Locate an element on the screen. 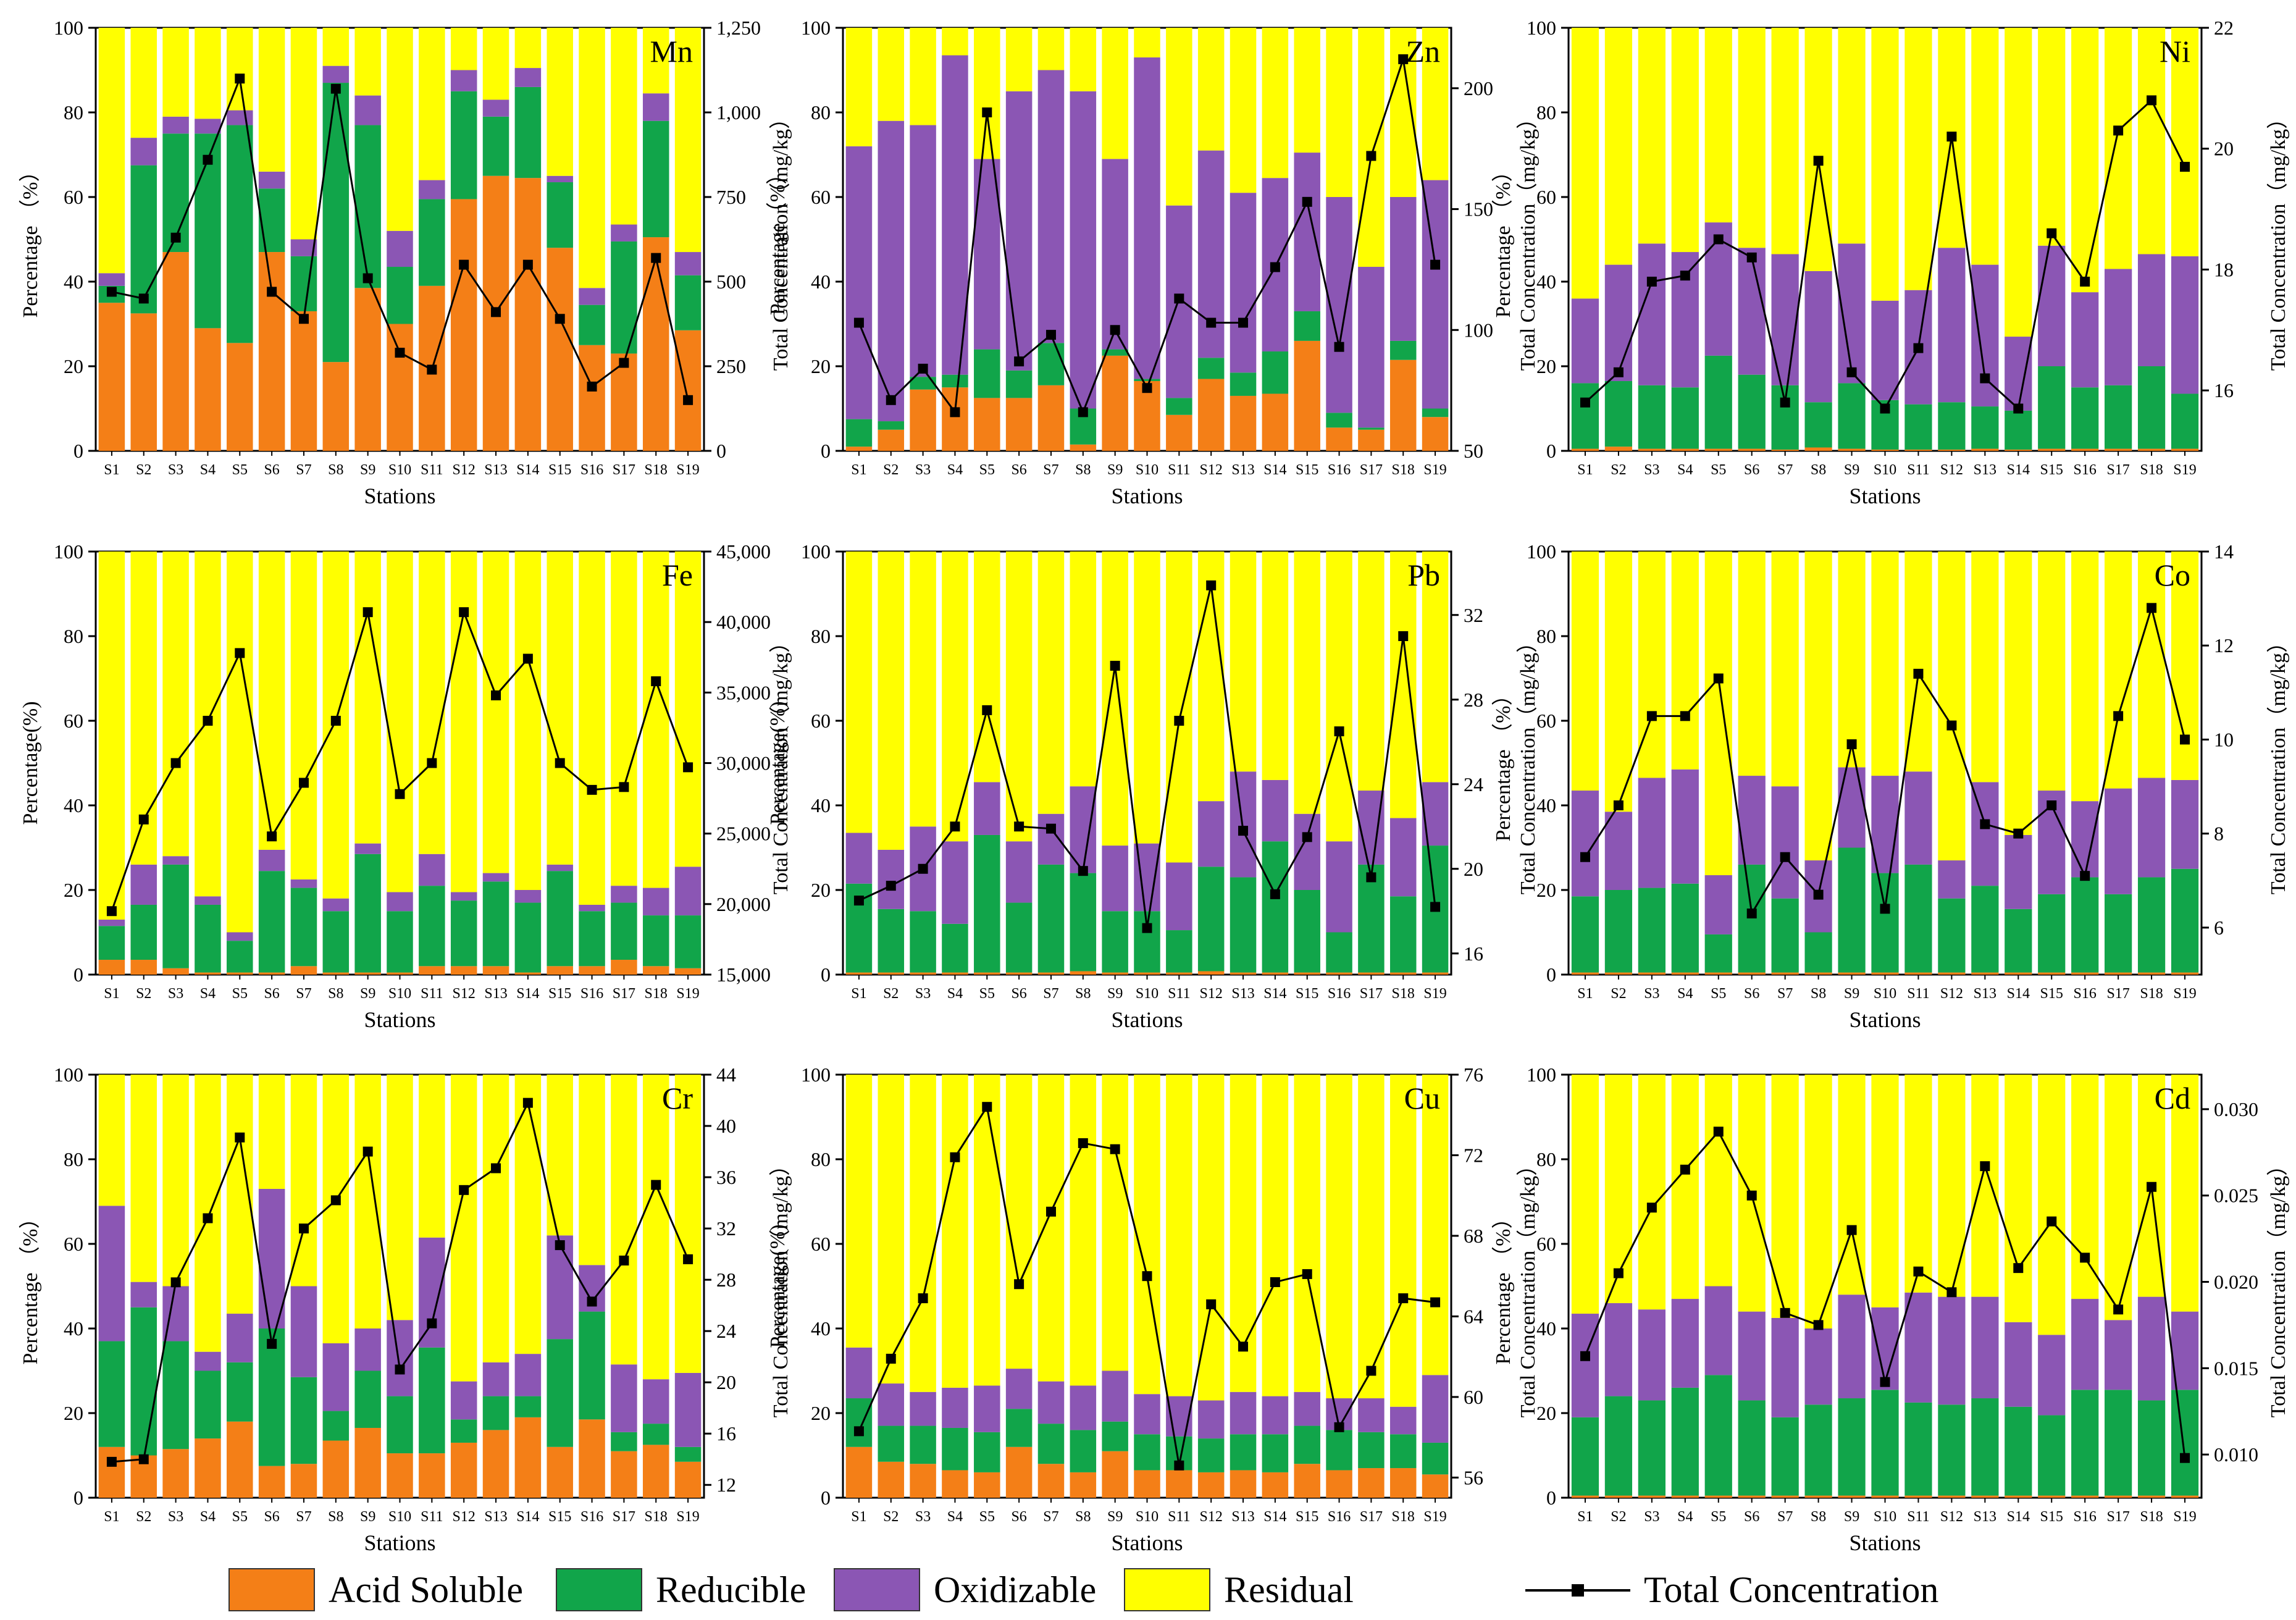  panel-pb-total-marker-s10 is located at coordinates (1147, 928).